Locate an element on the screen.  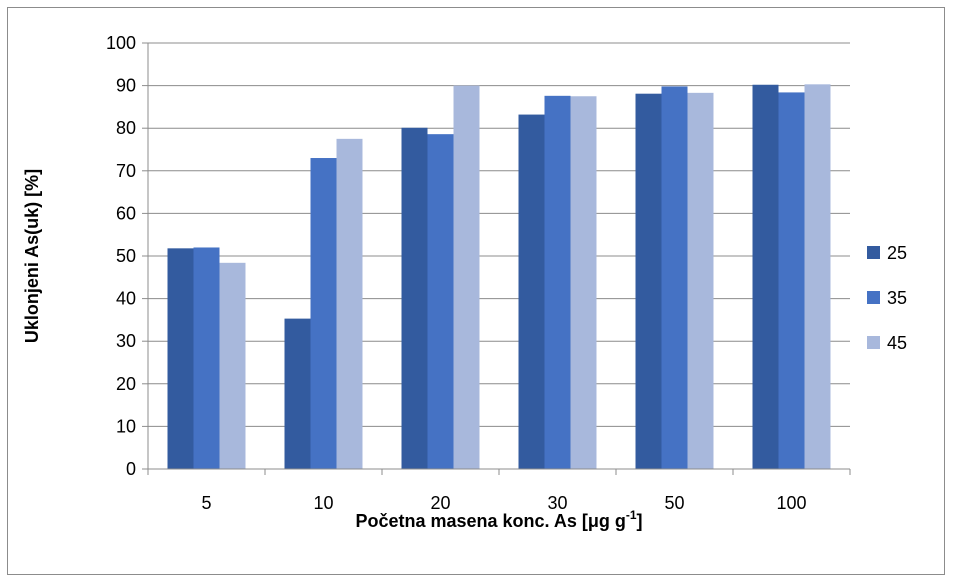
y-tick-label: 10 is located at coordinates (126, 426).